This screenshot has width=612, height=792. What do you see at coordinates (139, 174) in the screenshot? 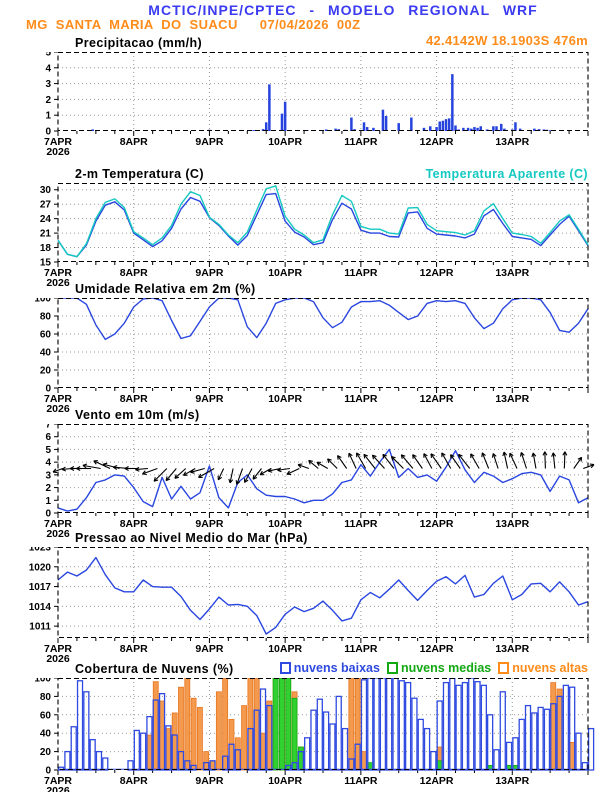
I see `panel-title-temperatura: 2-m Temperatura (C)` at bounding box center [139, 174].